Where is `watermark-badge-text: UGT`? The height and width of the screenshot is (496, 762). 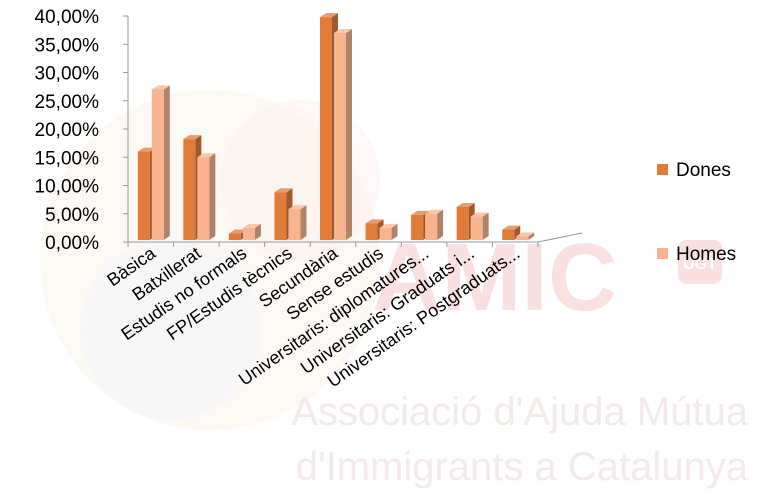 watermark-badge-text: UGT is located at coordinates (700, 264).